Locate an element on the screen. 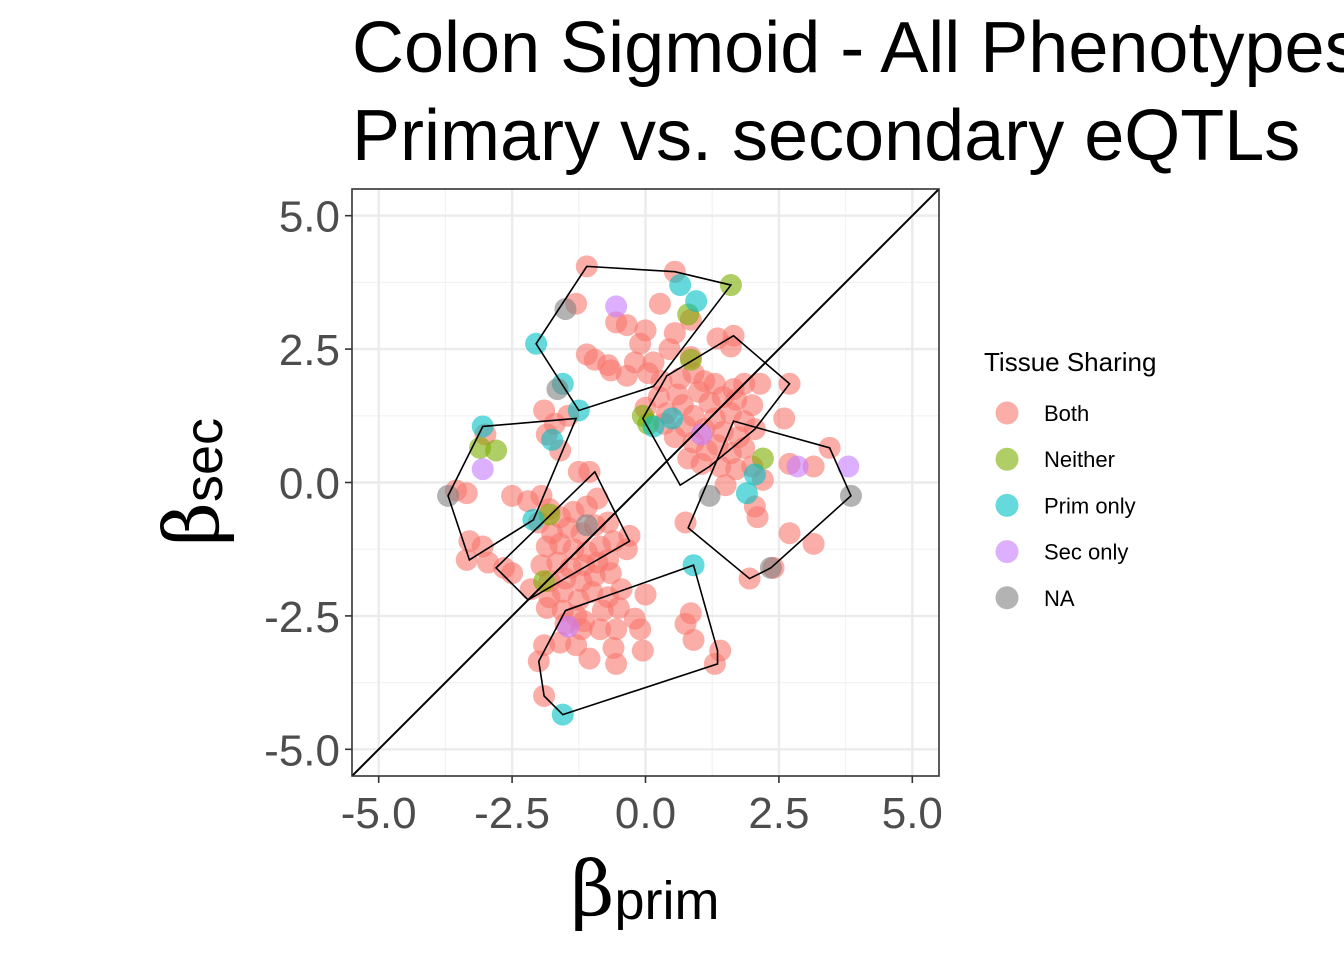 The image size is (1344, 960). legend-key-sec-only is located at coordinates (1007, 552).